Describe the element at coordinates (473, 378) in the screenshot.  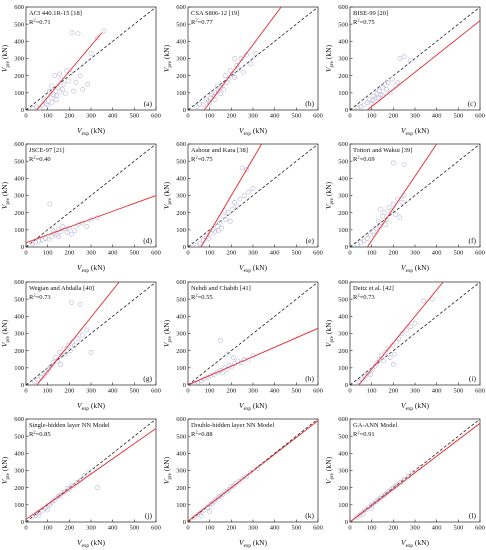
I see `panel-label: (i)` at that location.